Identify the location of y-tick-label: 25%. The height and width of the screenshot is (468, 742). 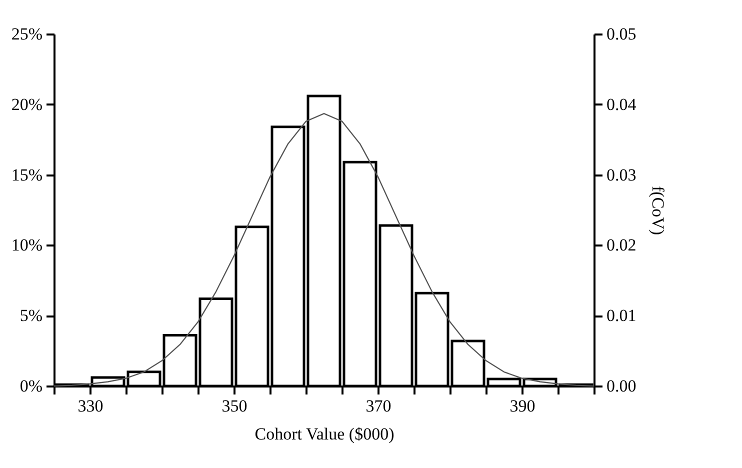
(26, 34).